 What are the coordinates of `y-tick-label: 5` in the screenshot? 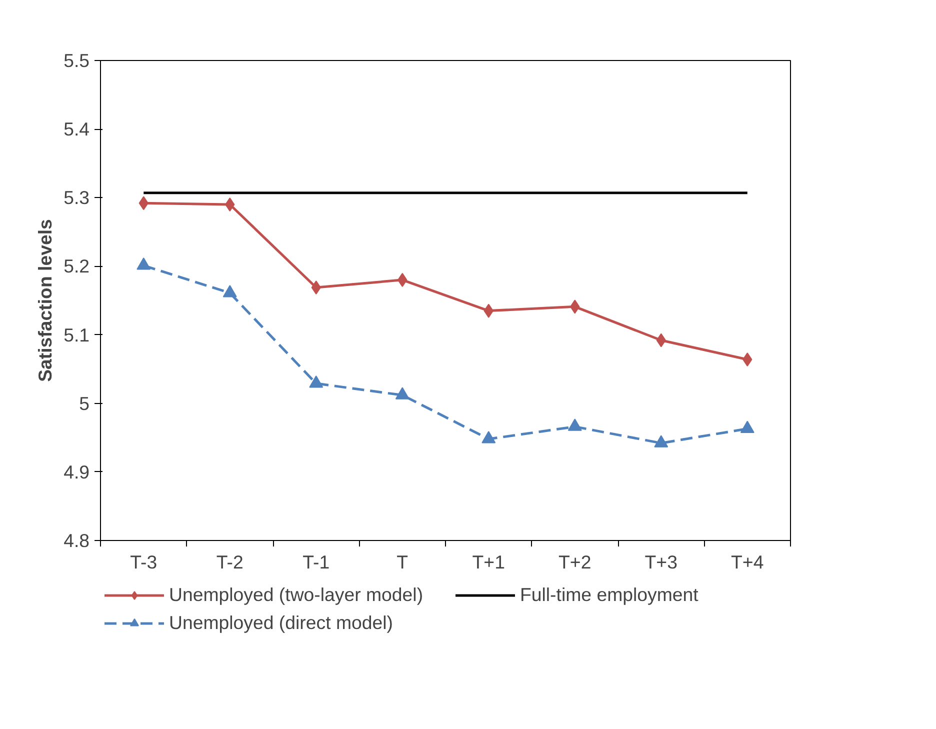 It's located at (84, 403).